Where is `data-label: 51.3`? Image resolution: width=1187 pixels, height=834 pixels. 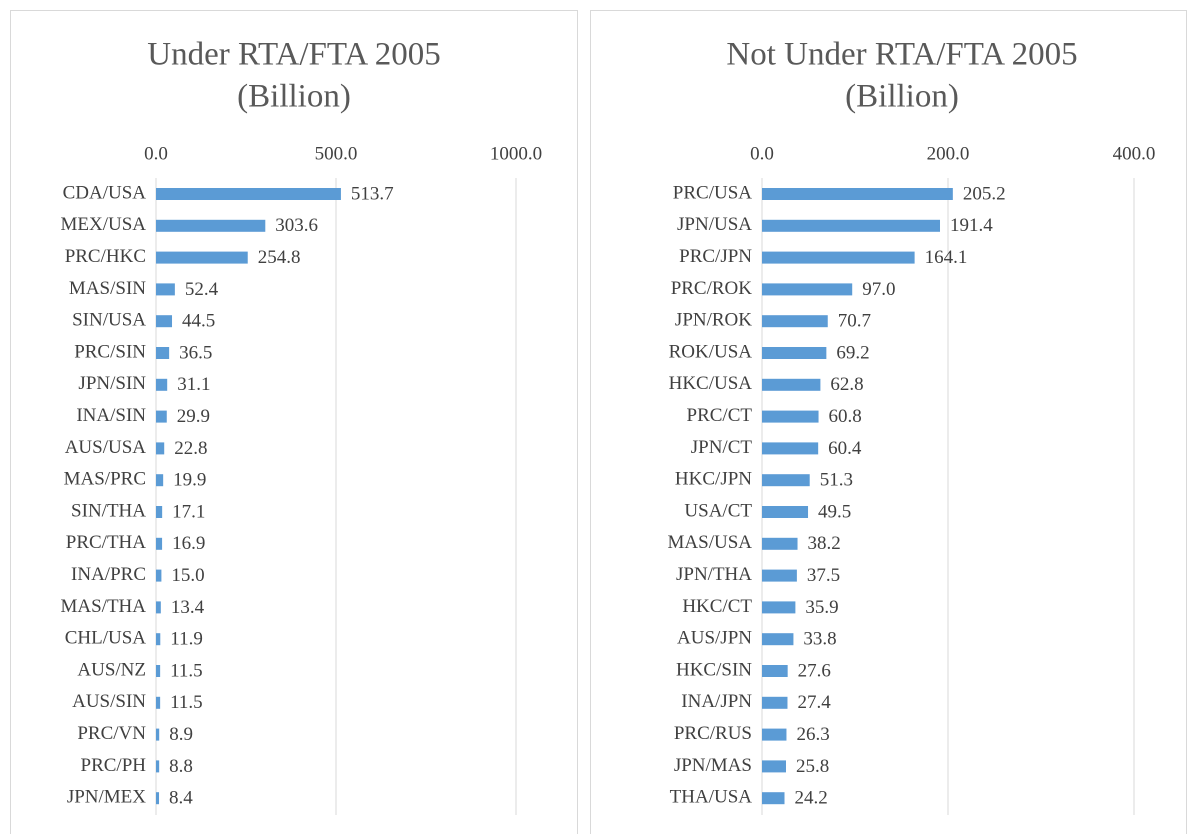
data-label: 51.3 is located at coordinates (836, 480).